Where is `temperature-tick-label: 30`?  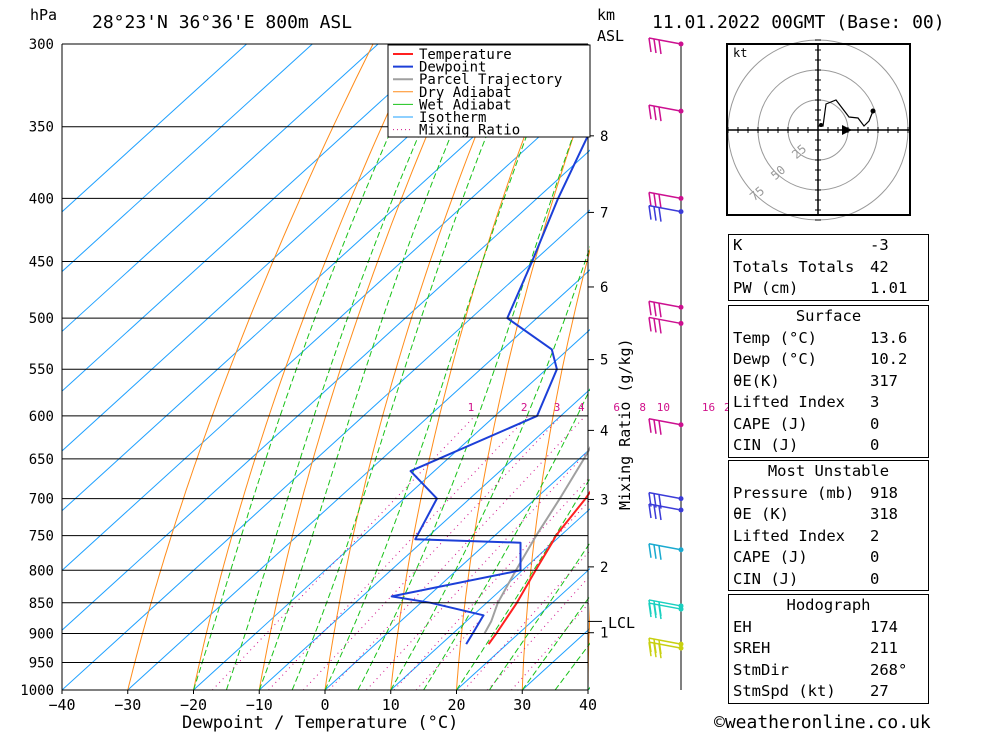 temperature-tick-label: 30 is located at coordinates (522, 705).